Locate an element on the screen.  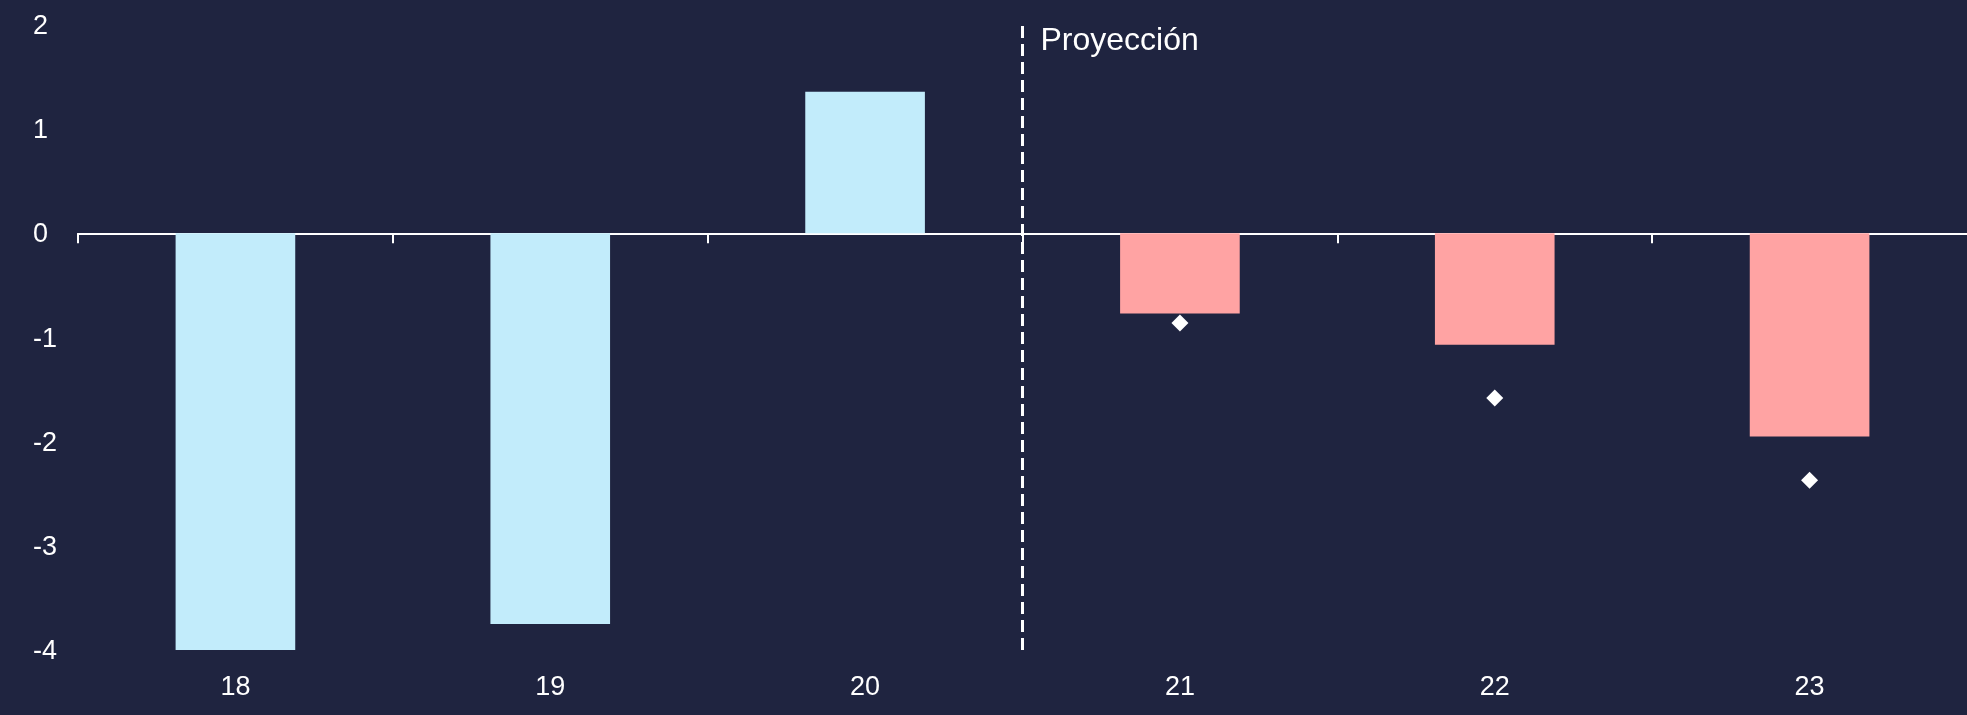
x-tick-label: 22 is located at coordinates (1494, 685).